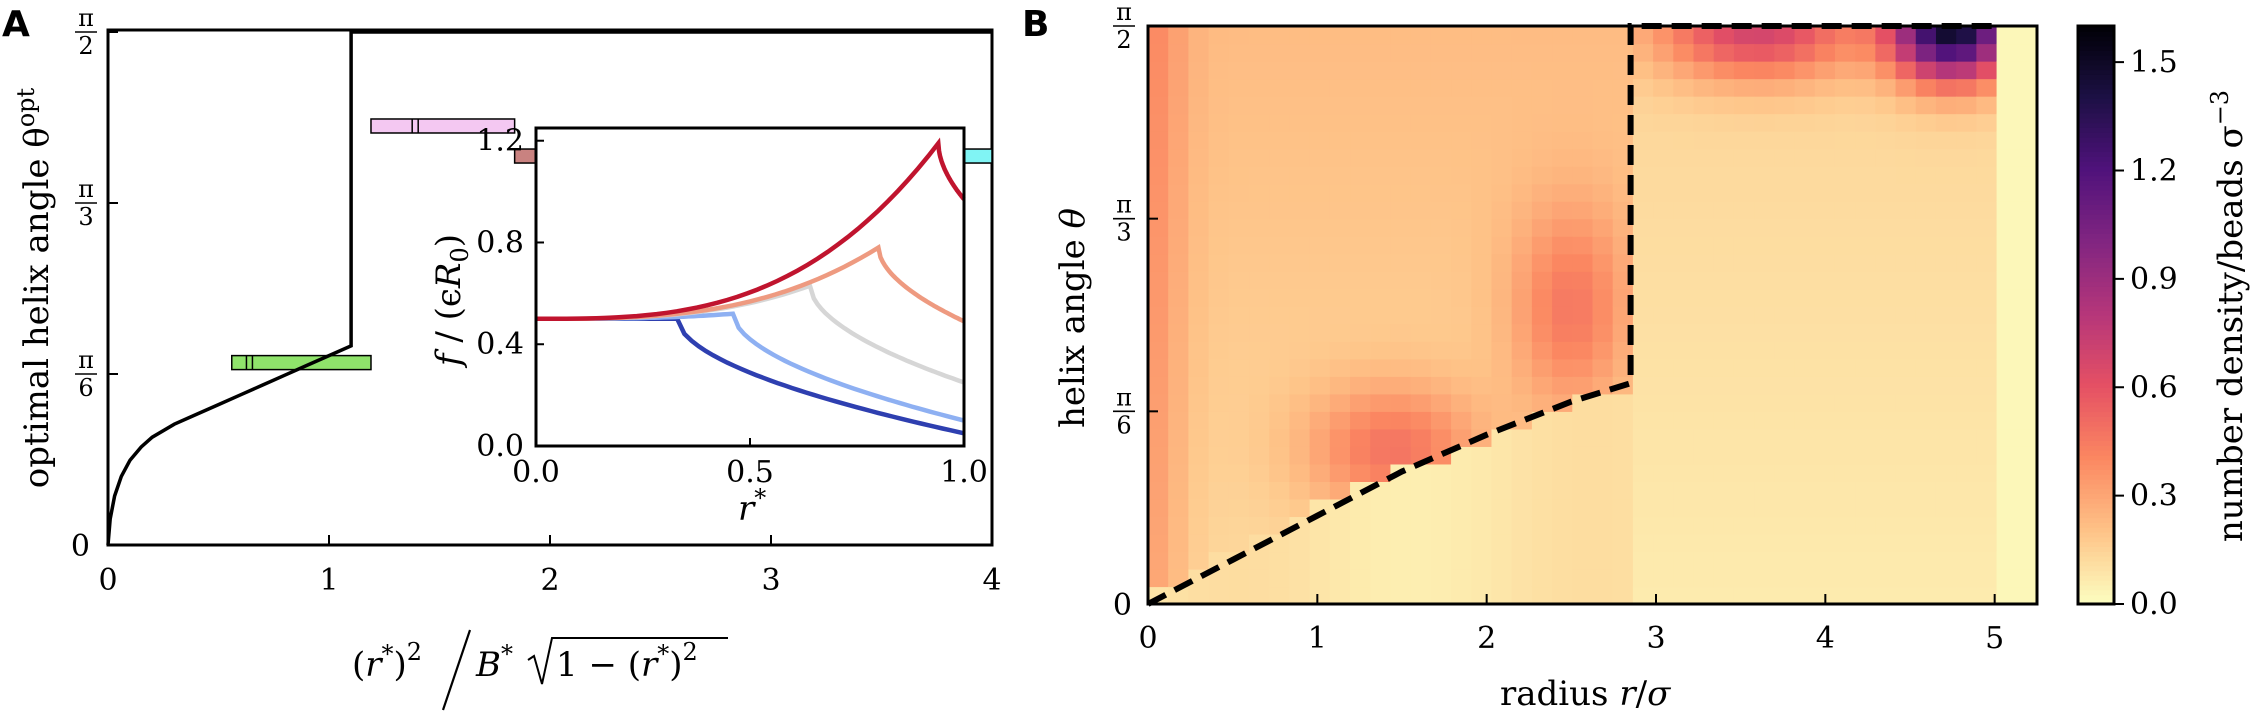 The width and height of the screenshot is (2258, 727). Describe the element at coordinates (2154, 279) in the screenshot. I see `colorbar-tick-label: 0.9` at that location.